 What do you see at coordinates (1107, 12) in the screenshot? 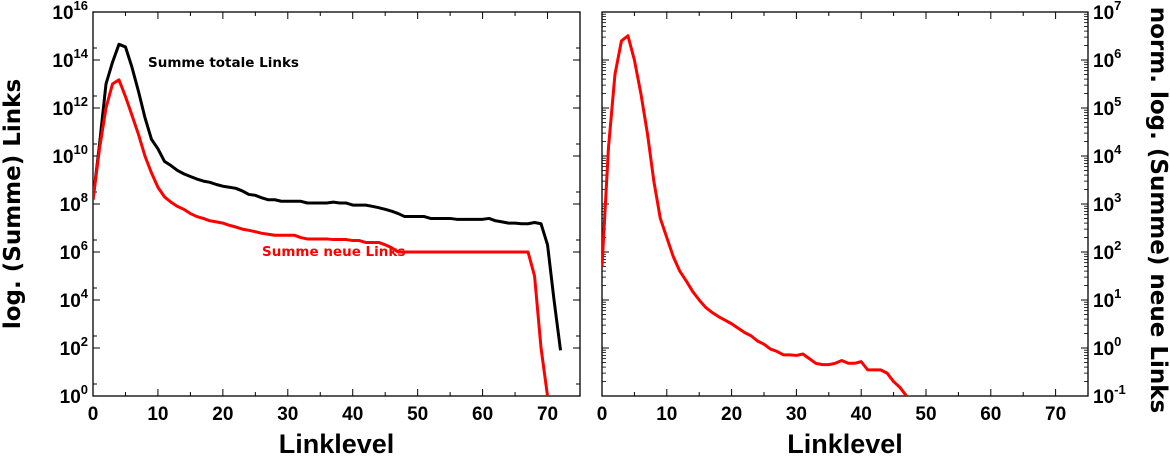
I see `y-tick-label: 10⁷` at bounding box center [1107, 12].